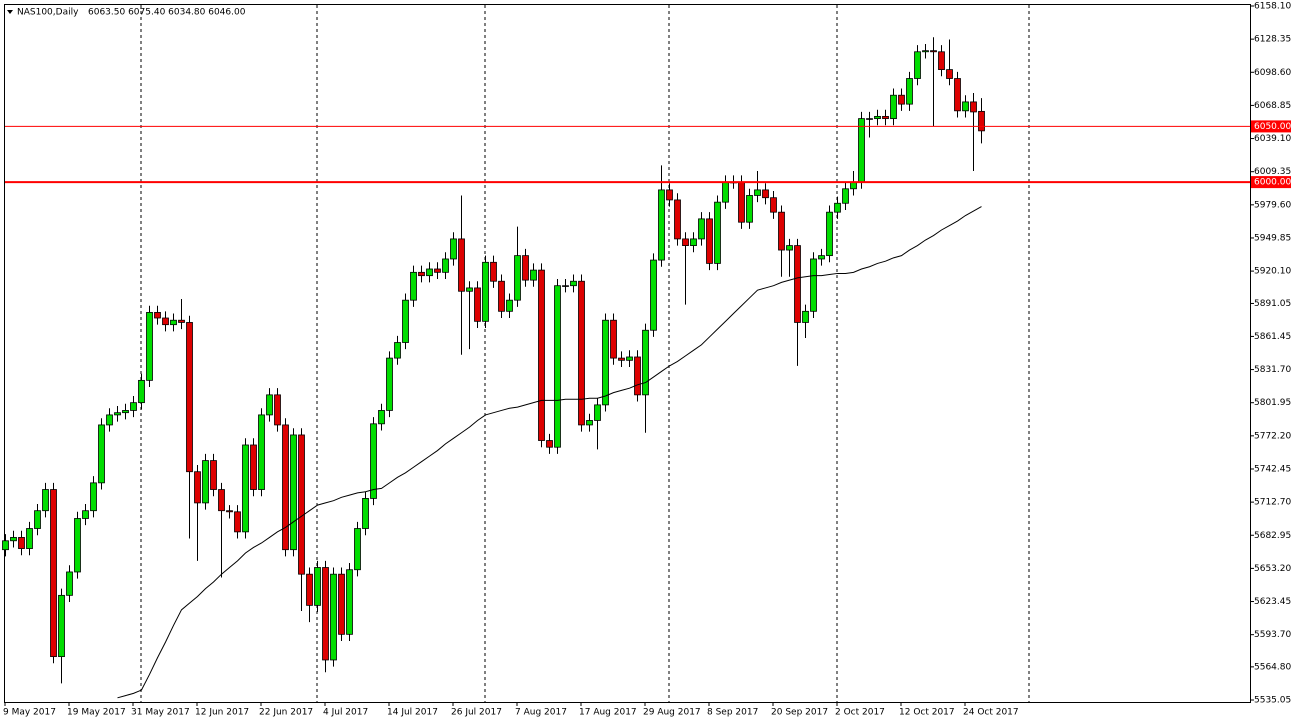  What do you see at coordinates (1272, 436) in the screenshot?
I see `y-tick-label: 5772.20` at bounding box center [1272, 436].